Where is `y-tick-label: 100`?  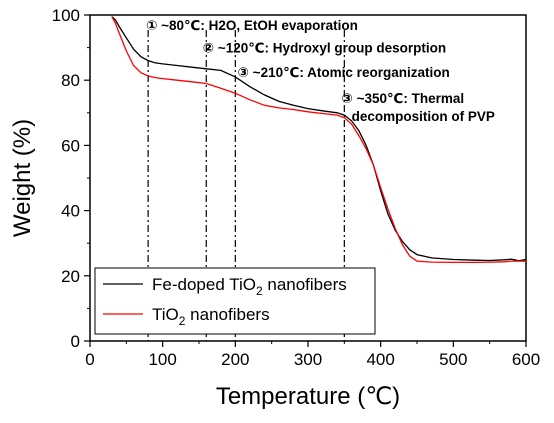
y-tick-label: 100 is located at coordinates (66, 15).